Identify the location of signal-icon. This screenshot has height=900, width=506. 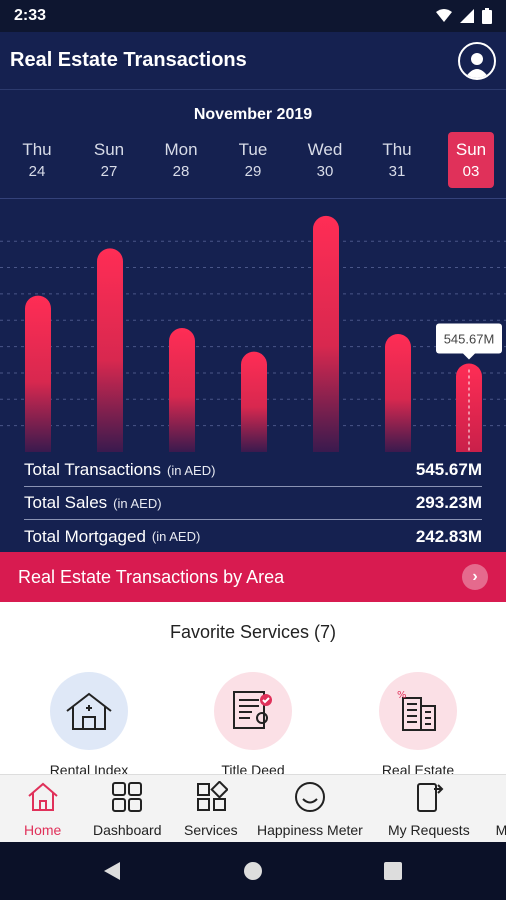
(467, 16).